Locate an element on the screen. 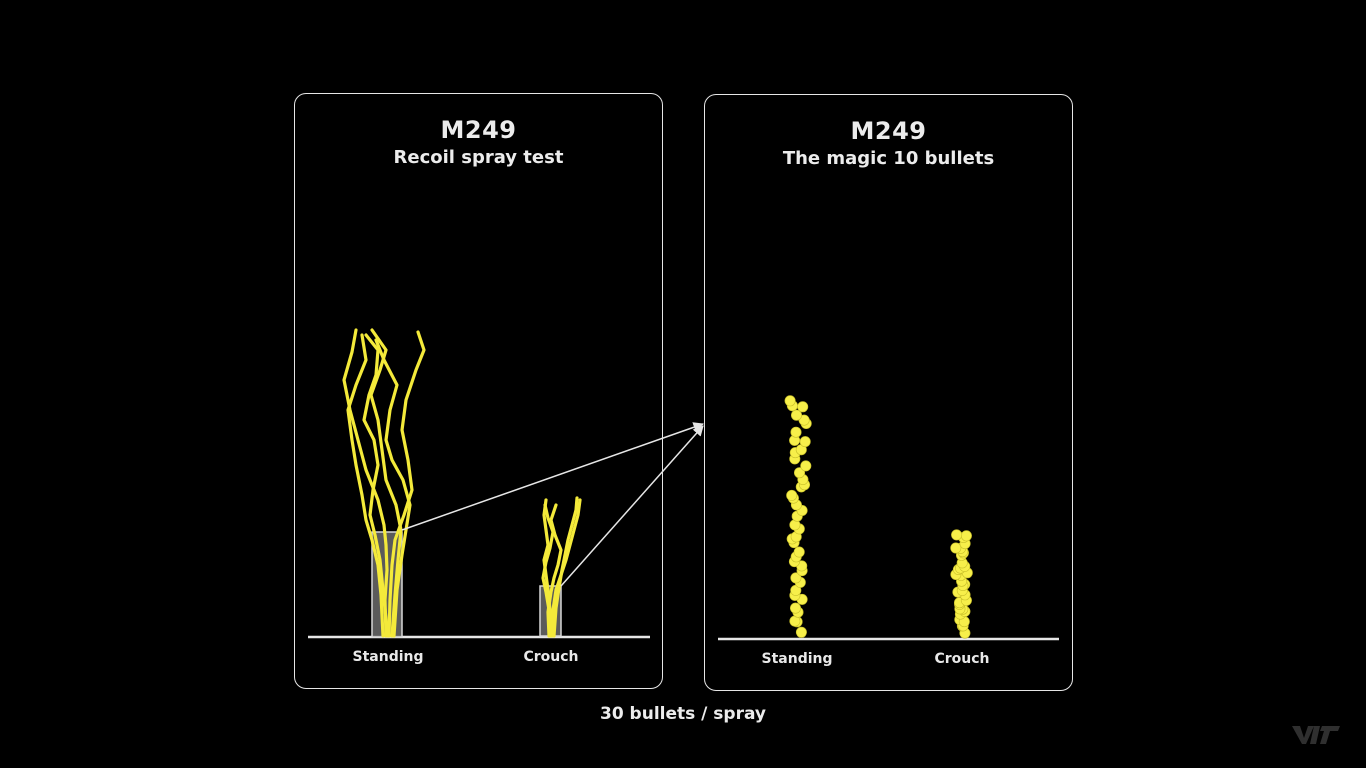  crouch-bullet-dots is located at coordinates (961, 584).